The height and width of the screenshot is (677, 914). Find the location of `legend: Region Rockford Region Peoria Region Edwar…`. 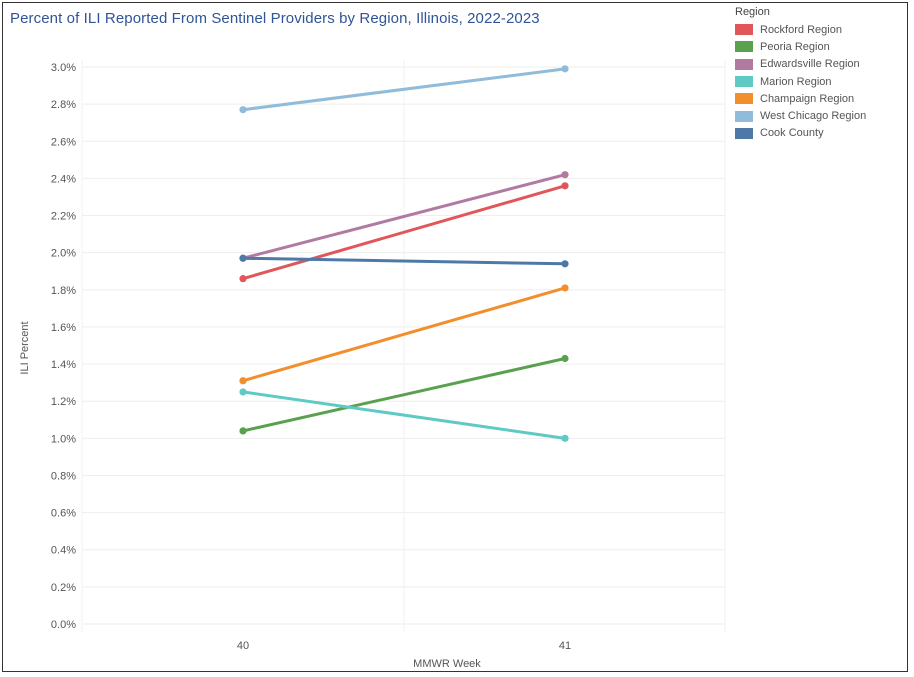

legend: Region Rockford Region Peoria Region Edwar… is located at coordinates (800, 74).